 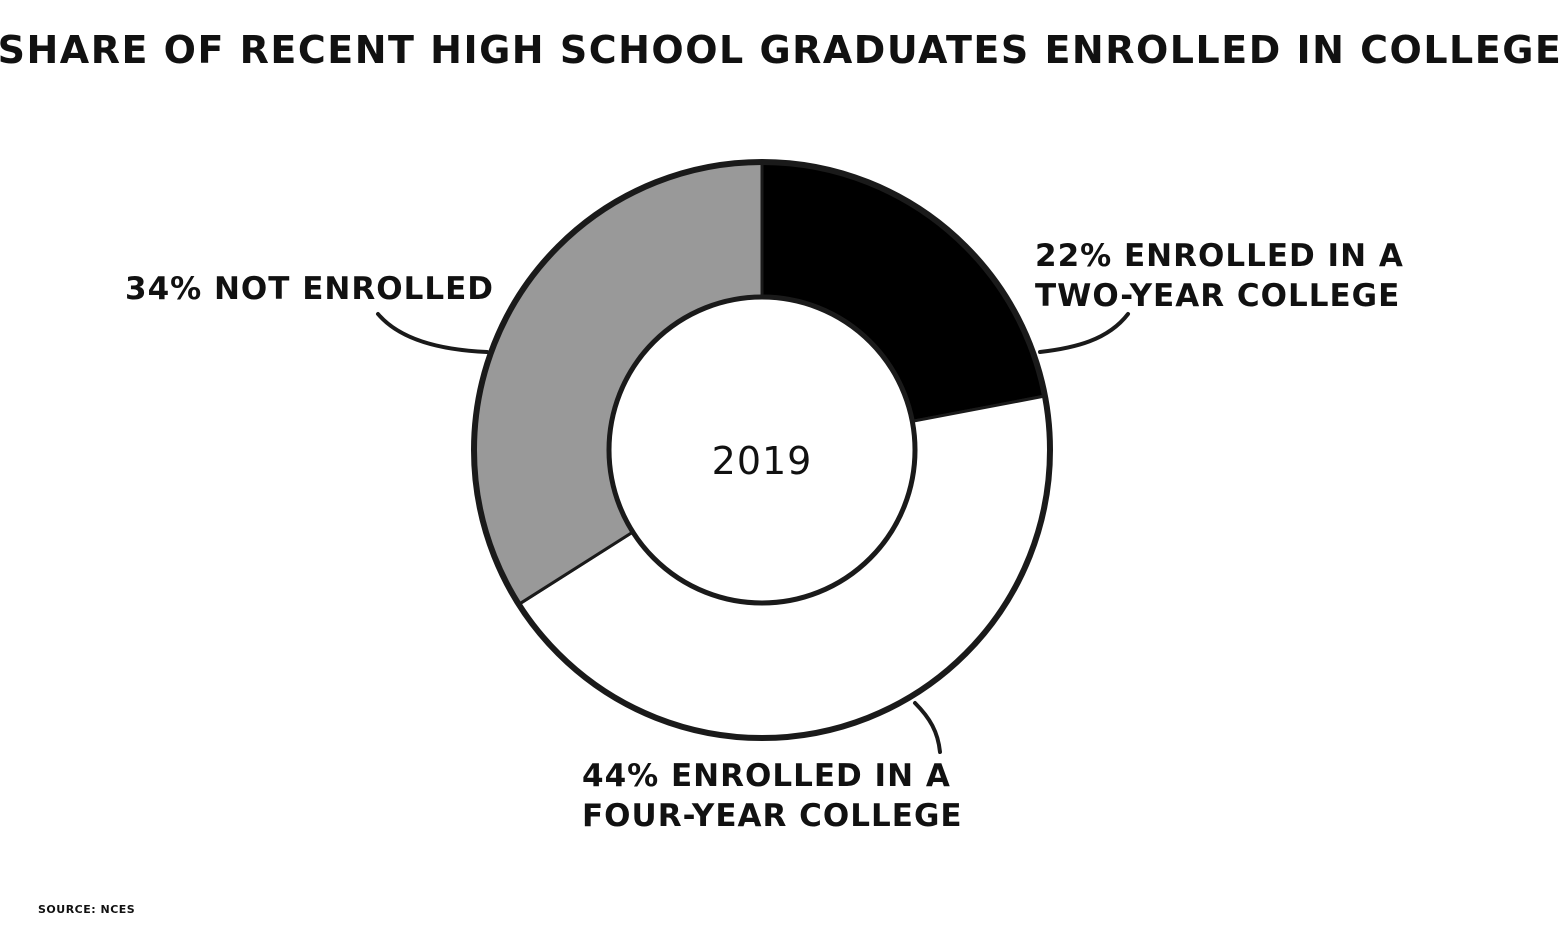 I want to click on slice-label-line: FOUR-YEAR COLLEGE, so click(x=772, y=816).